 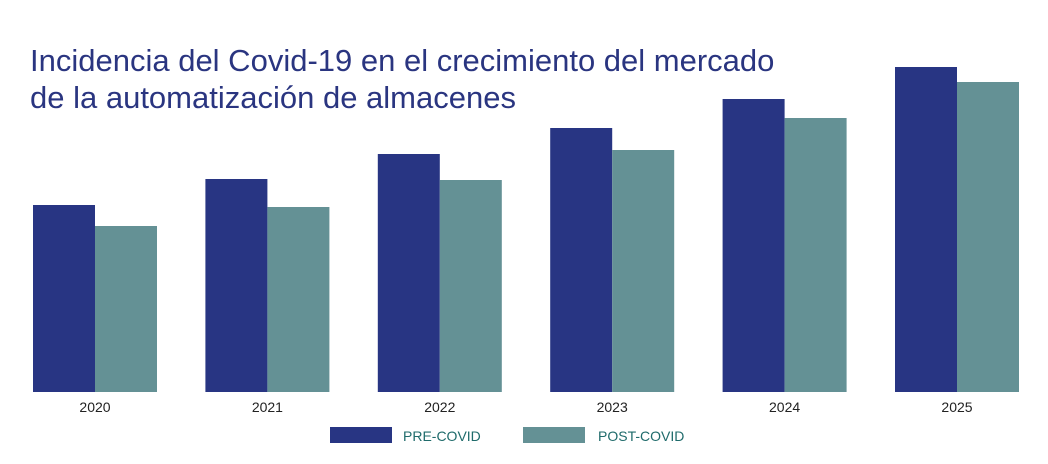 What do you see at coordinates (408, 273) in the screenshot?
I see `bar-pre-covid-2022` at bounding box center [408, 273].